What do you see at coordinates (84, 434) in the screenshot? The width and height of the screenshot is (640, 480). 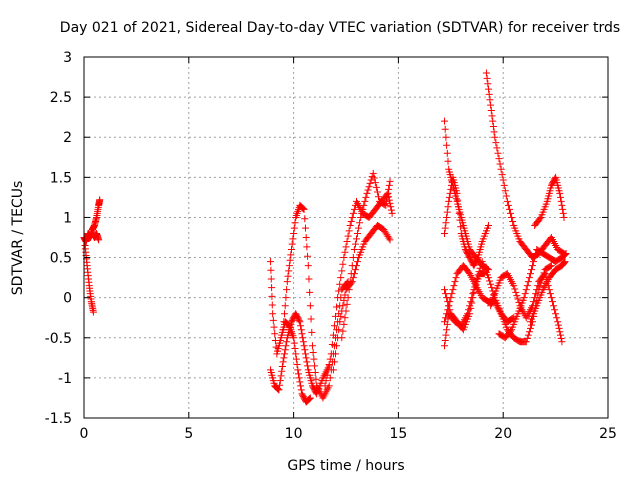 I see `x-tick-label: 0` at bounding box center [84, 434].